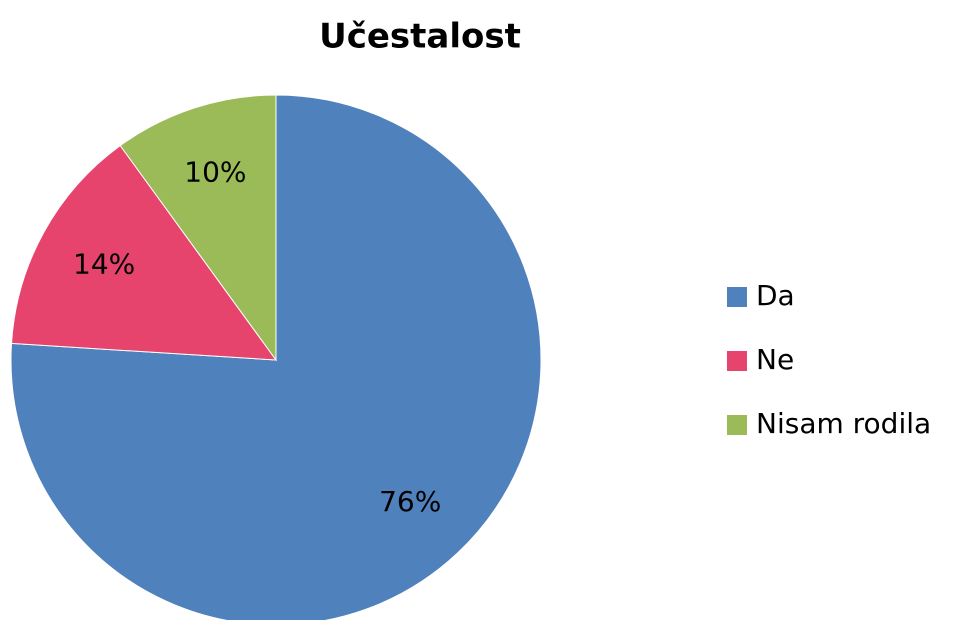 The height and width of the screenshot is (620, 966). Describe the element at coordinates (104, 264) in the screenshot. I see `data-label: 14%` at that location.